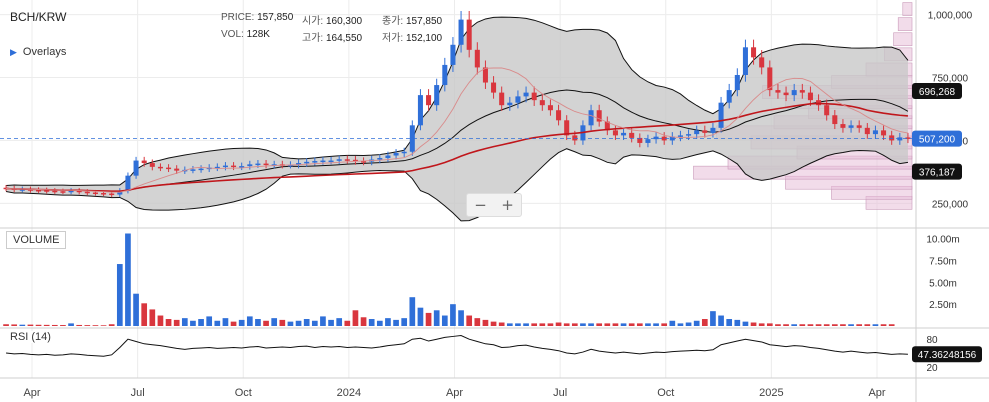  Describe the element at coordinates (412, 36) in the screenshot. I see `low-readout: 저가: 152,100` at that location.